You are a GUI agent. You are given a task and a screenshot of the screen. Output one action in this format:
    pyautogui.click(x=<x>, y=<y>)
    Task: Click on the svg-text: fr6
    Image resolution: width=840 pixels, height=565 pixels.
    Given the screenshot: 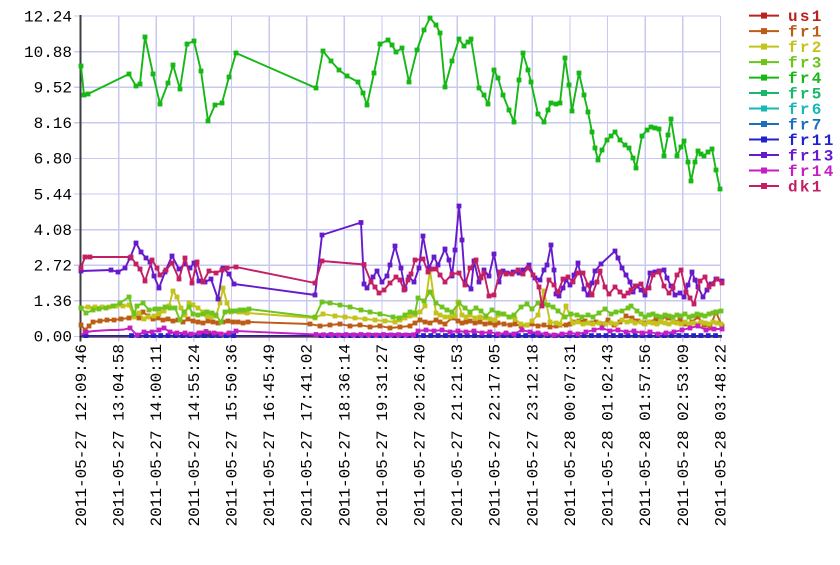 What is the action you would take?
    pyautogui.click(x=806, y=110)
    